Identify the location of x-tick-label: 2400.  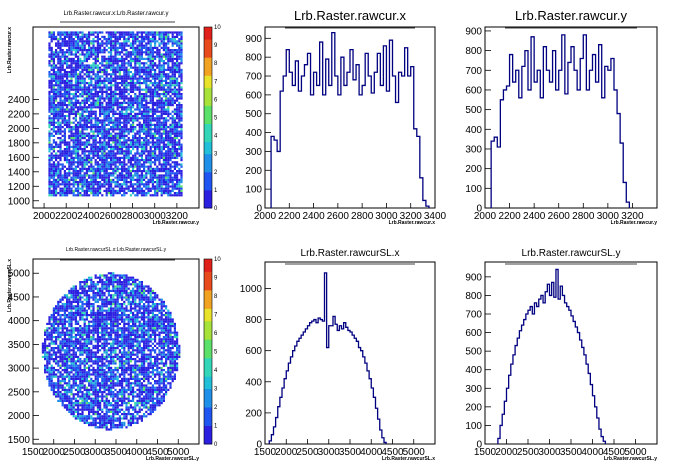
(313, 216).